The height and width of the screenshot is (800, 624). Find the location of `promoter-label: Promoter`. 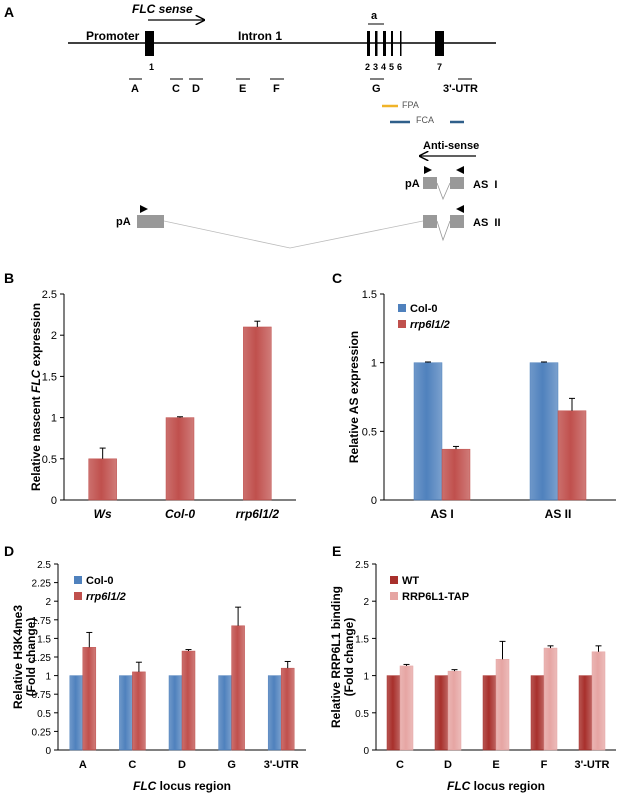

promoter-label: Promoter is located at coordinates (113, 36).